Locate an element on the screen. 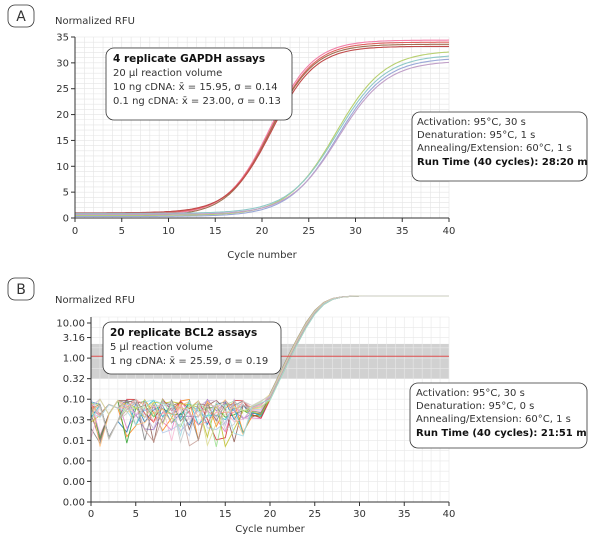  panel-b-letter-box is located at coordinates (21, 289).